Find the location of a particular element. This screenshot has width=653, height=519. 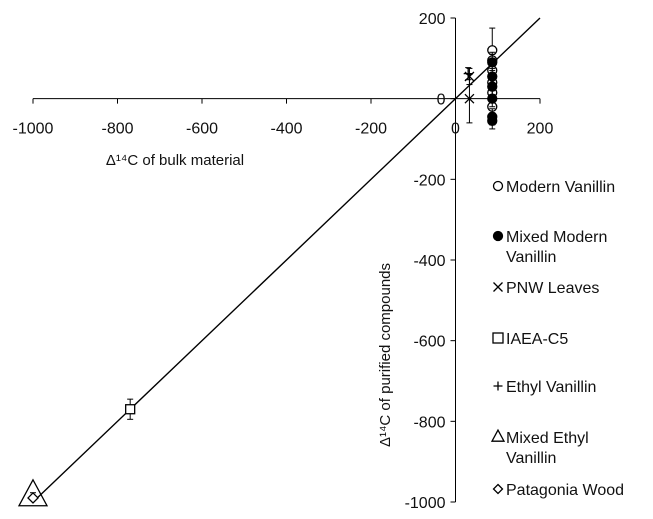

legend-item: Patagonia Wood is located at coordinates (558, 490).